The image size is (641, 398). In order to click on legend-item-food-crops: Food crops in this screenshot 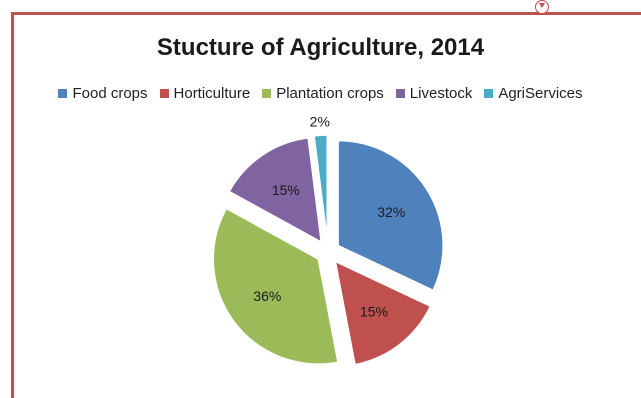, I will do `click(103, 93)`.